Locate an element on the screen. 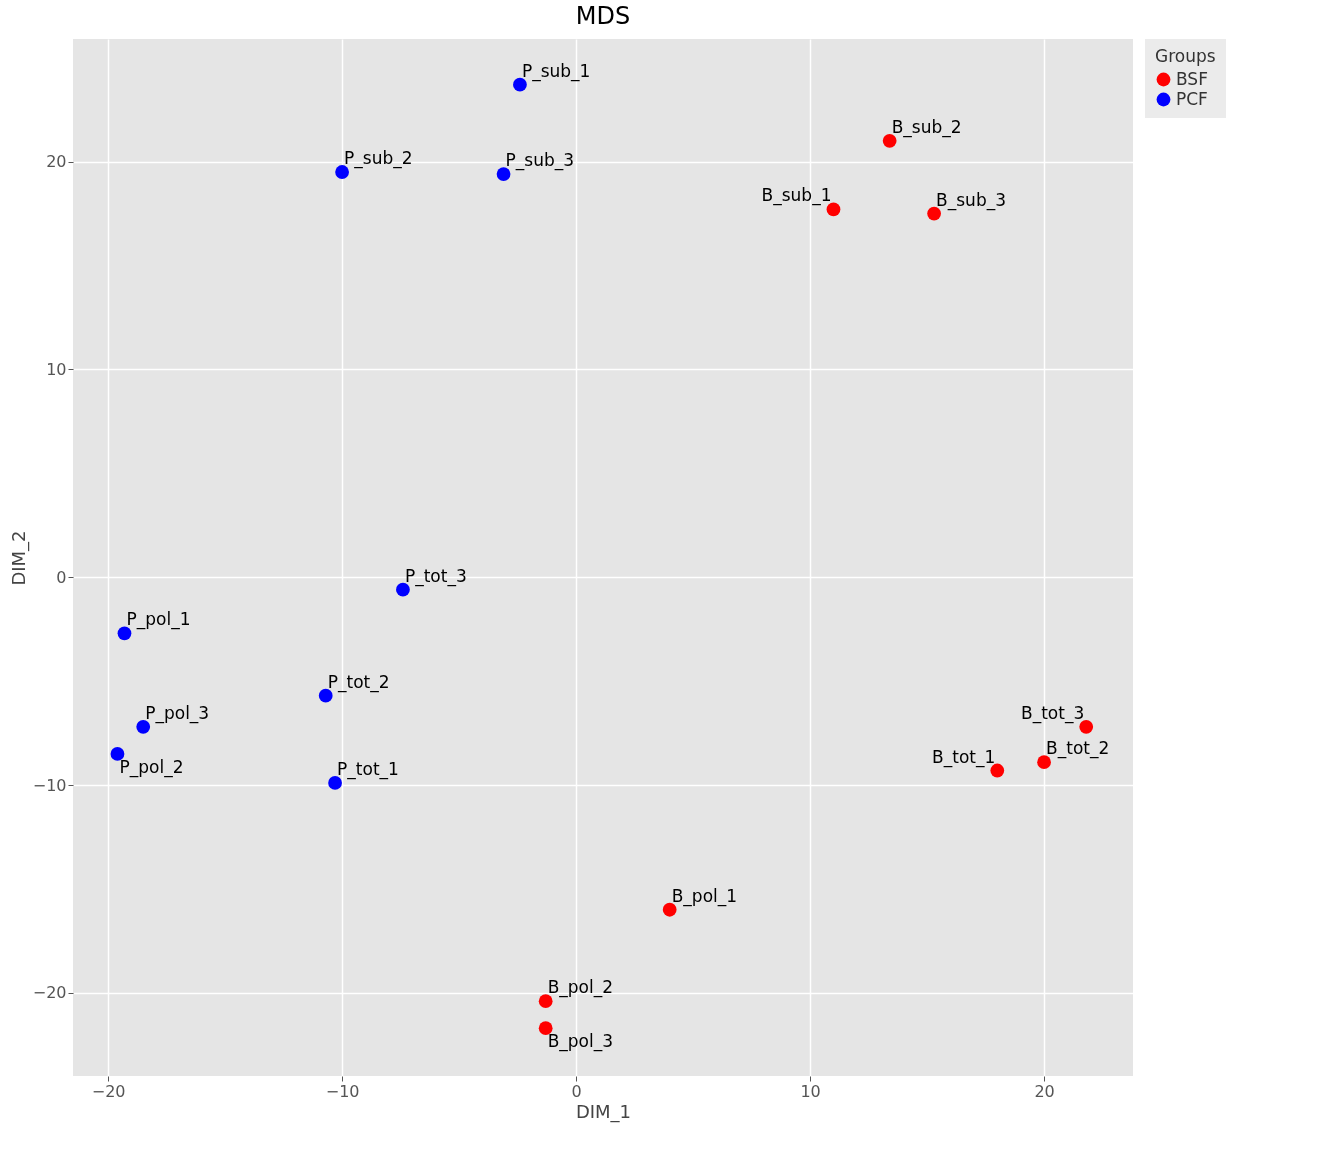 The image size is (1322, 1174). y-tick-label: −10 is located at coordinates (49, 785).